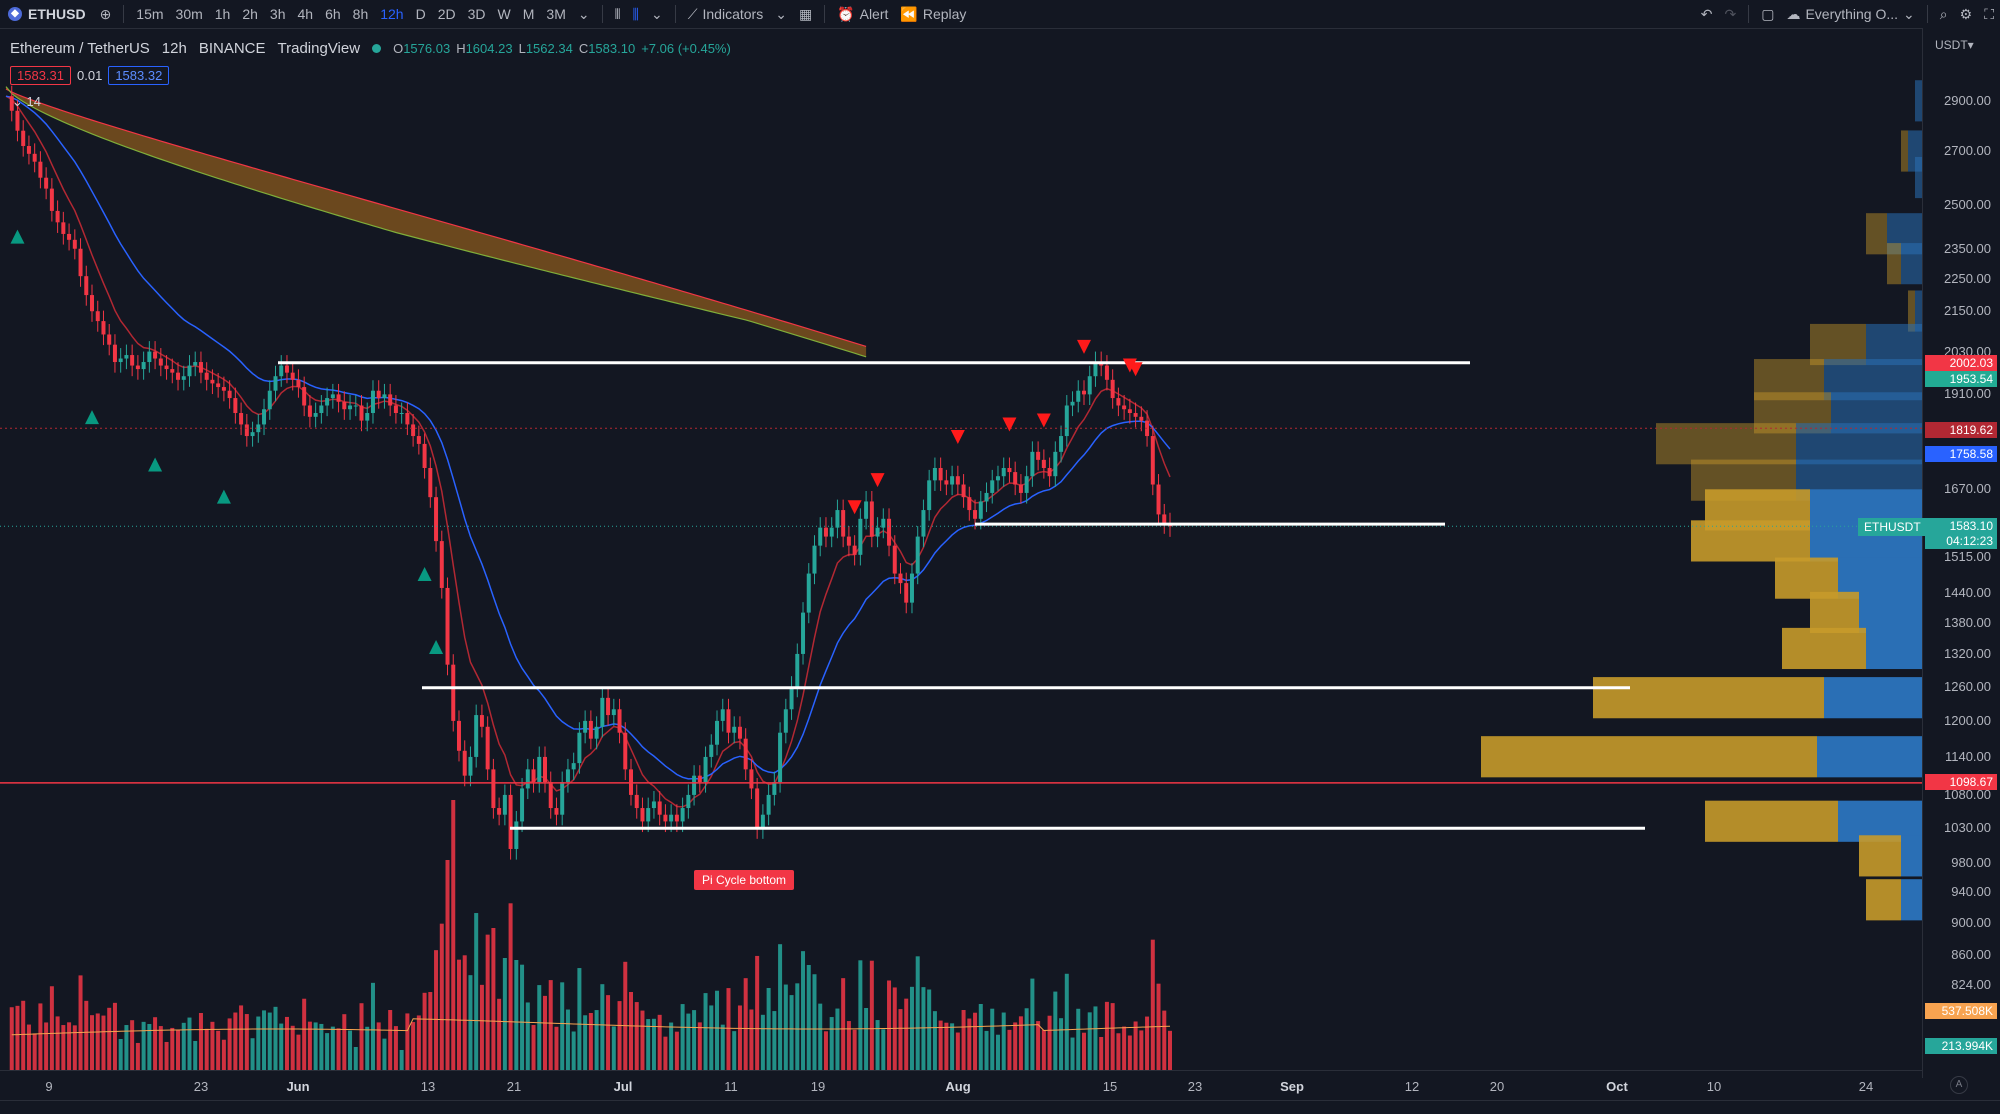 The image size is (2000, 1114). What do you see at coordinates (222, 14) in the screenshot?
I see `interval-1h: 1h` at bounding box center [222, 14].